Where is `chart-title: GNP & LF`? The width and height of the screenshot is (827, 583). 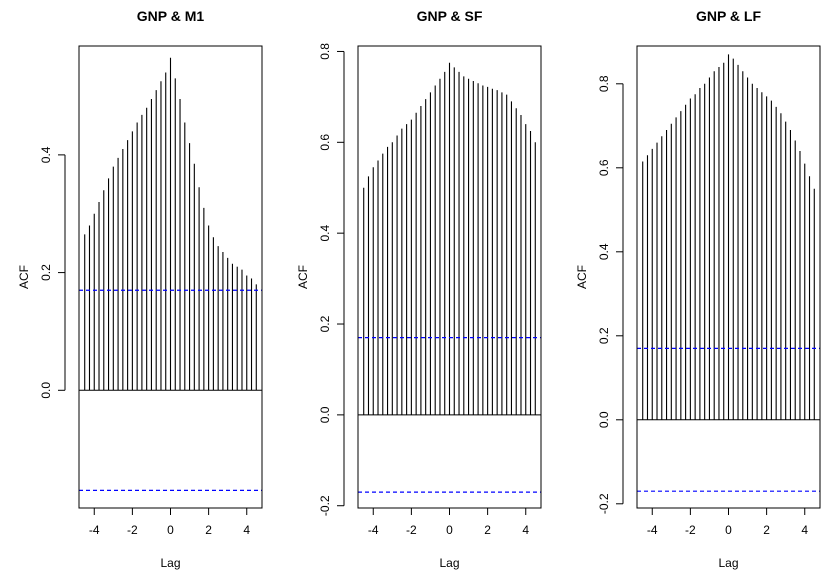
chart-title: GNP & LF is located at coordinates (729, 16).